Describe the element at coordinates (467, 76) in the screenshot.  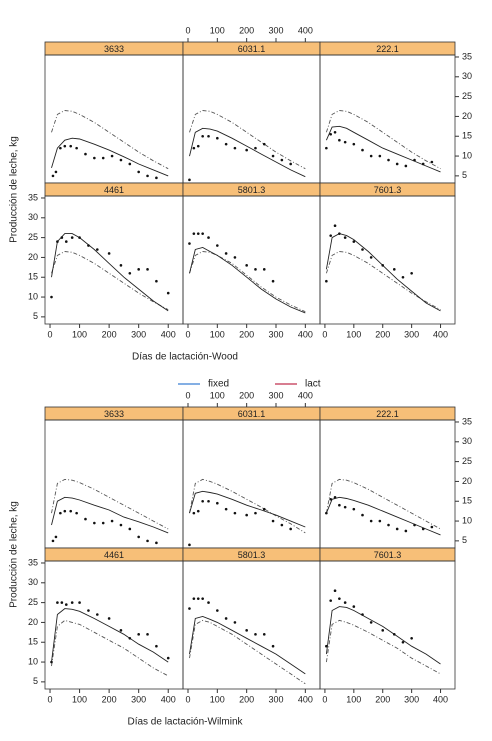
I see `y-tick-label: 30` at that location.